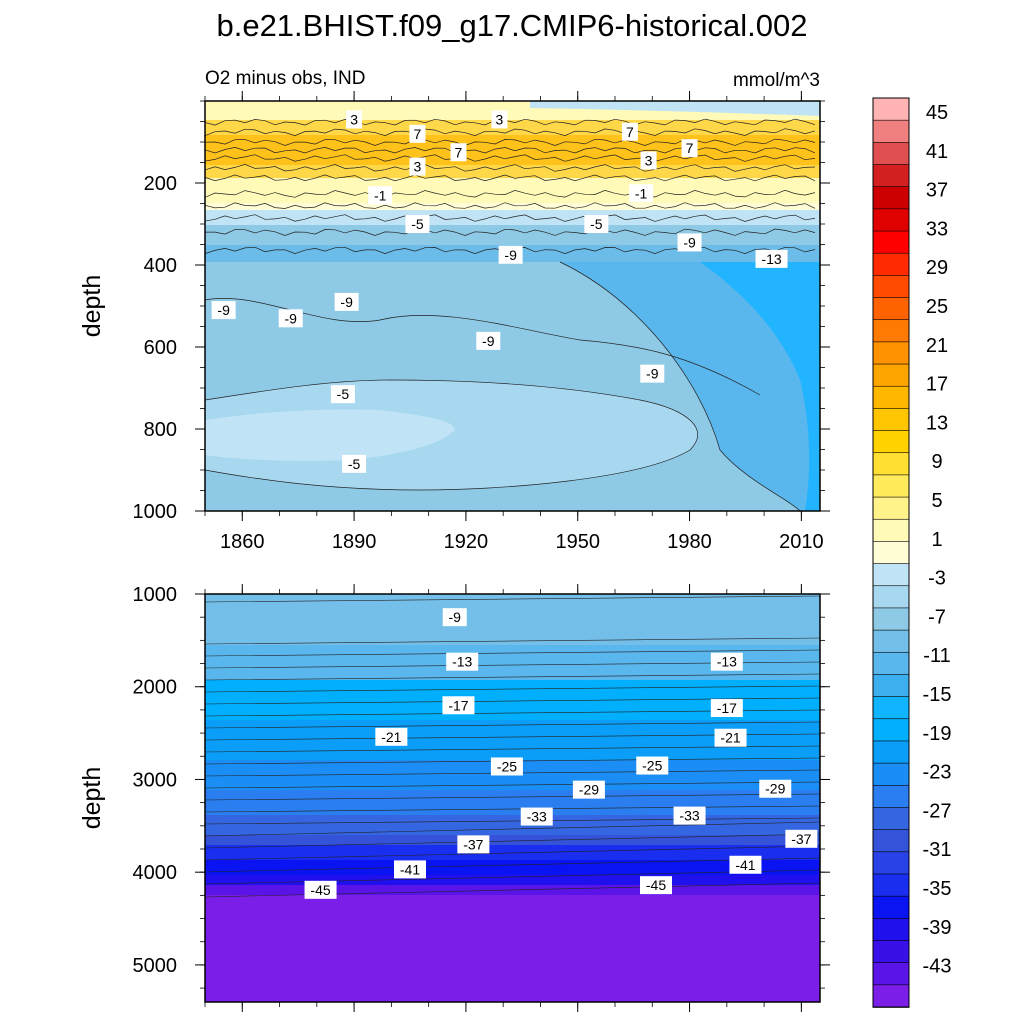  Describe the element at coordinates (649, 160) in the screenshot. I see `contour-label-text: 3` at that location.